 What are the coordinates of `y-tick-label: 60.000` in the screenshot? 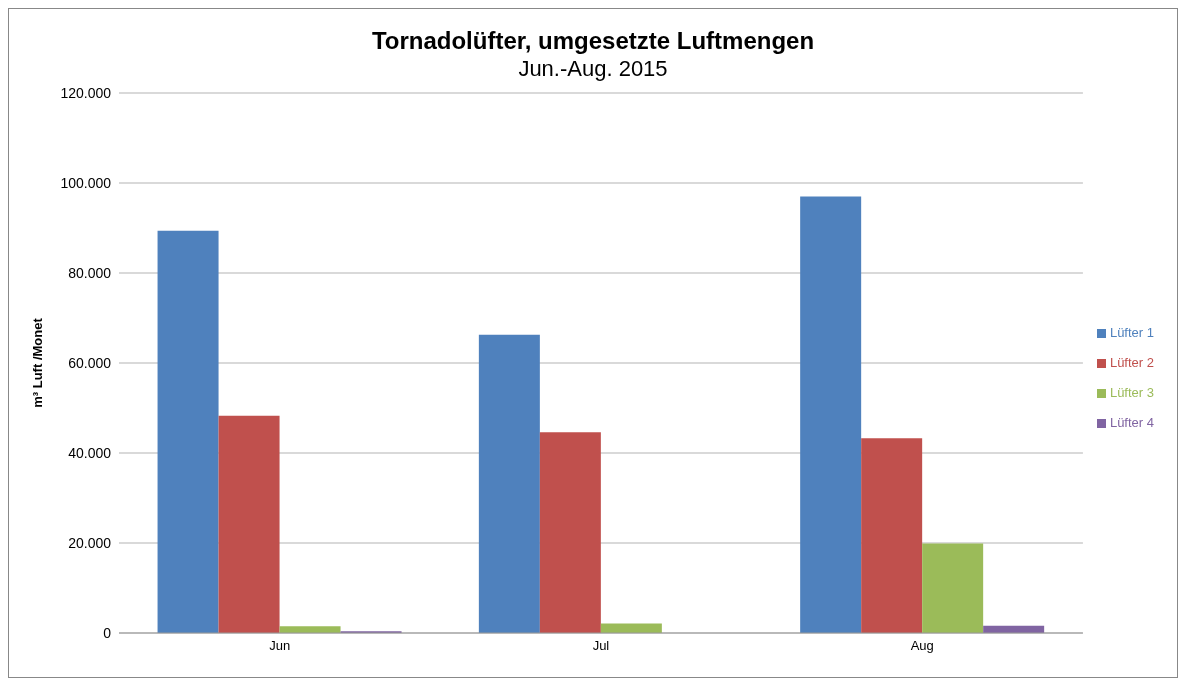 It's located at (90, 362).